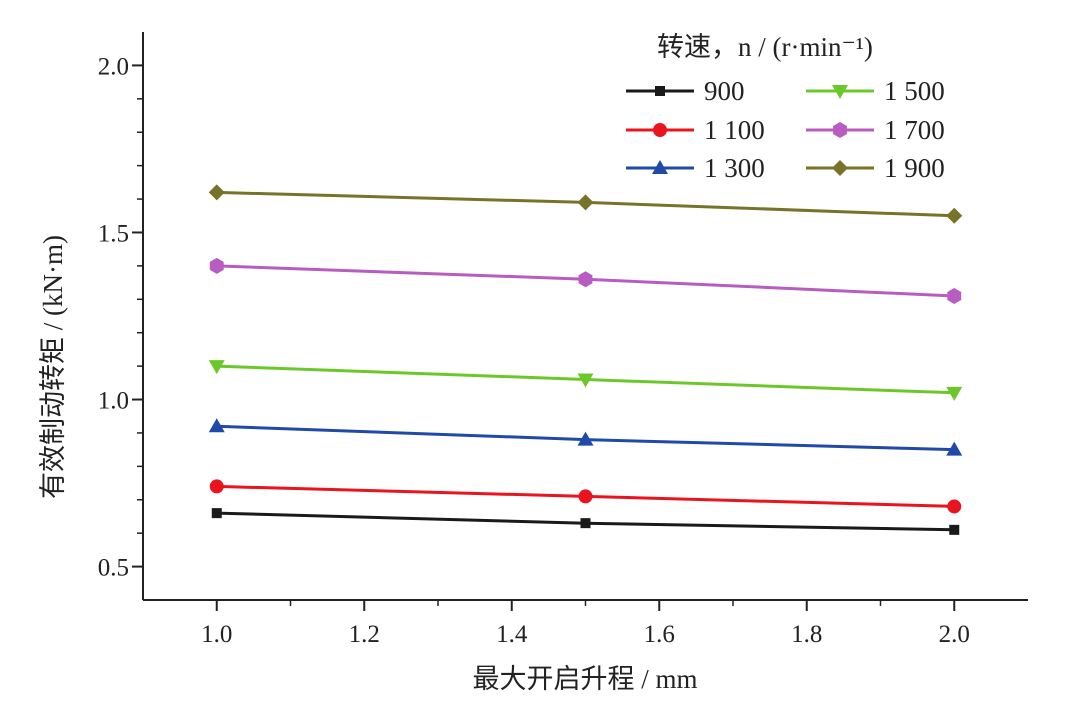  Describe the element at coordinates (585, 624) in the screenshot. I see `x-axis: 1.0 1.2 1.4 1.6 1.8 2.0` at that location.